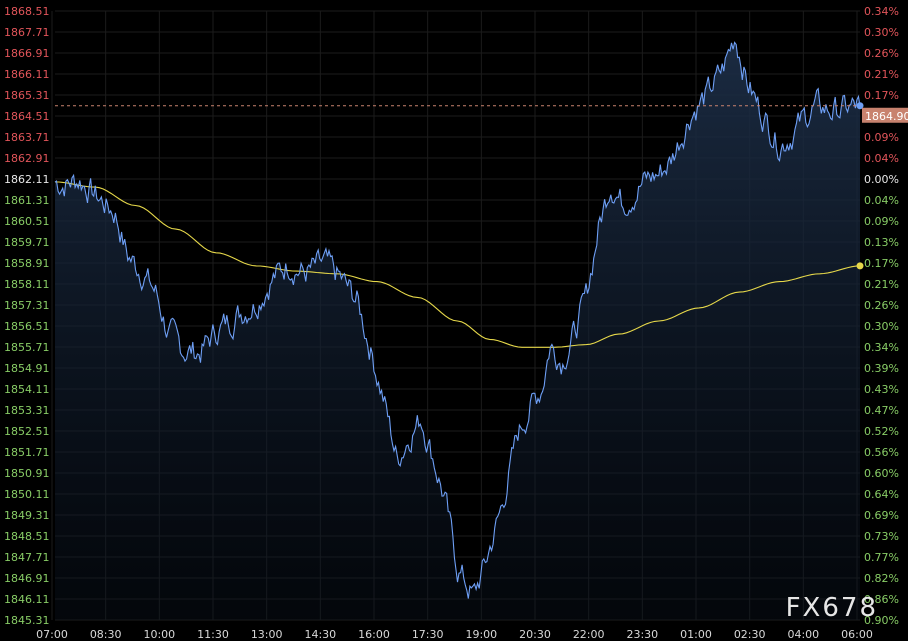 This screenshot has height=641, width=908. I want to click on price-tick-label: 1868.51, so click(27, 11).